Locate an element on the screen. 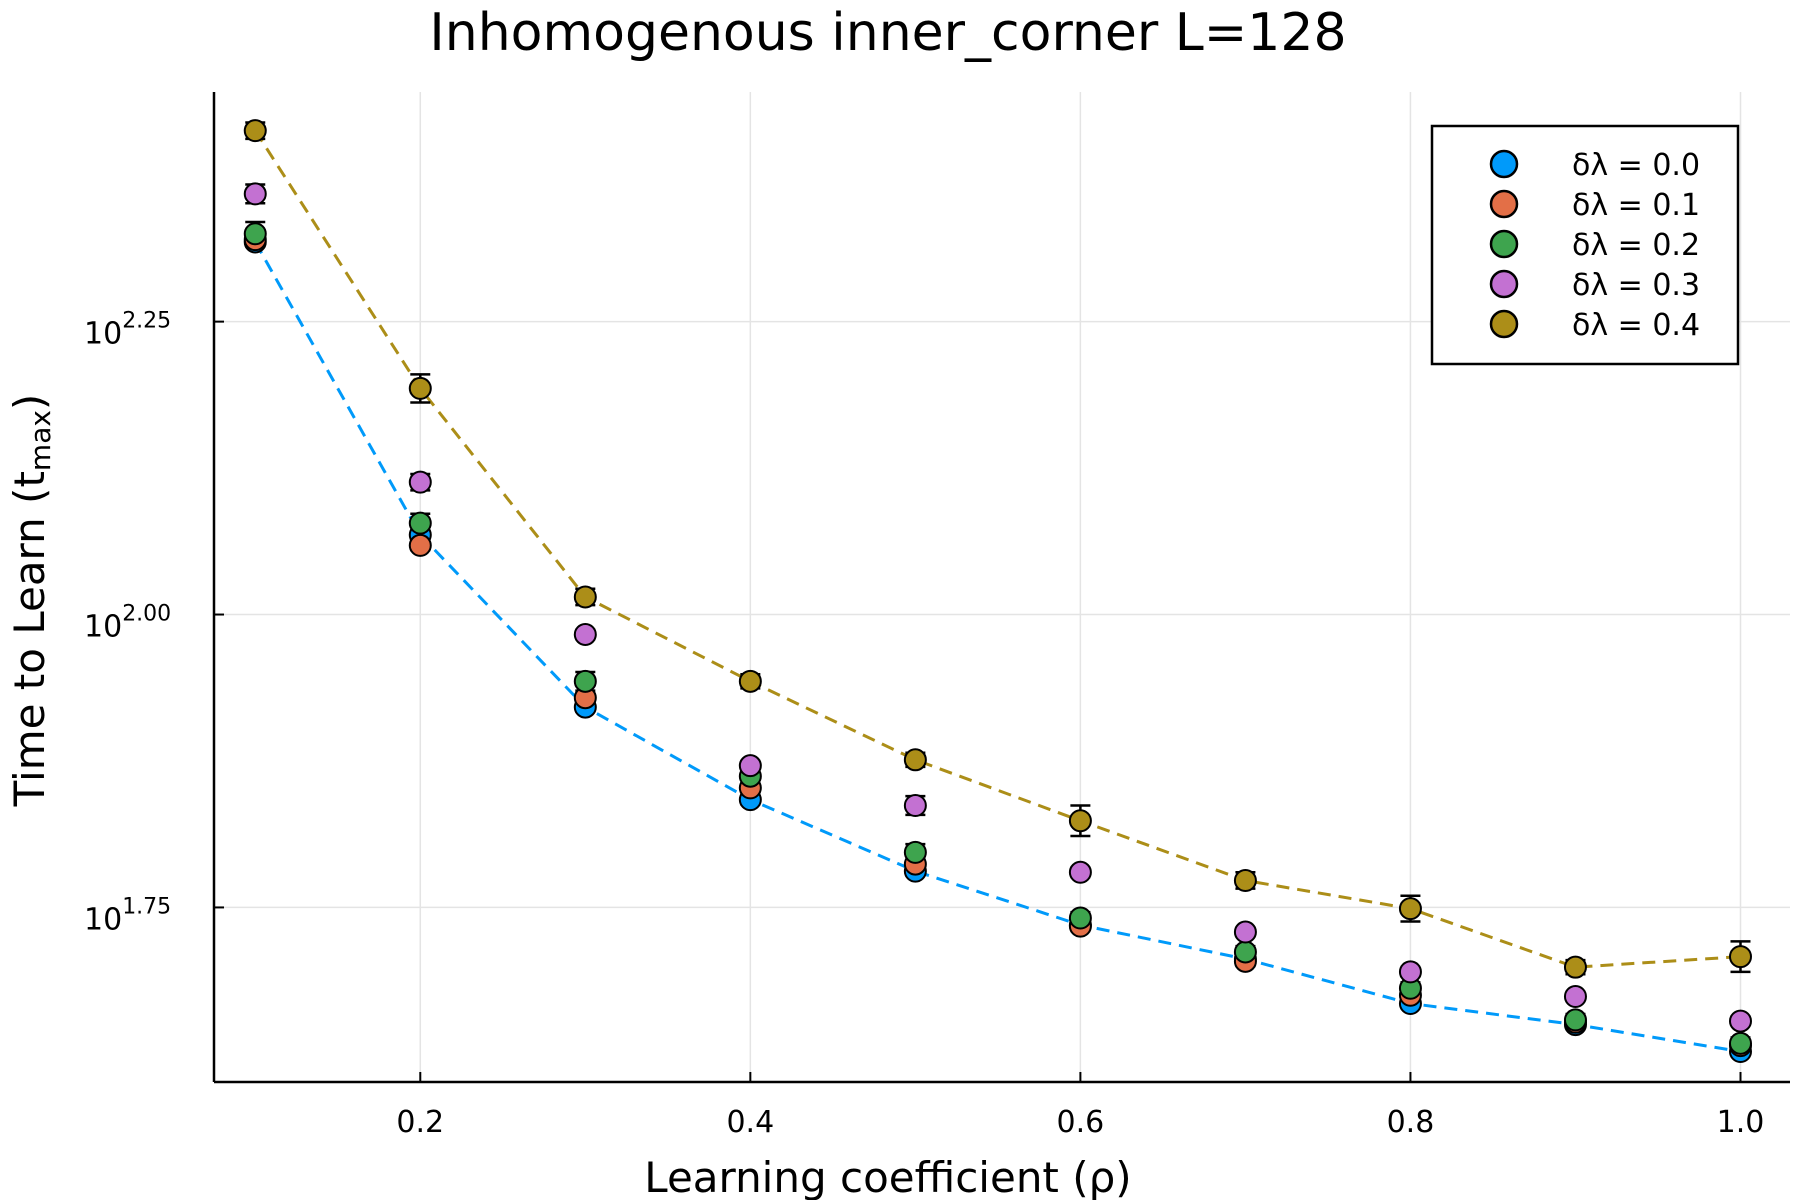  legend: δλ = 0.0 δλ = 0.1 δλ = 0.2 δλ = 0.3 δλ = 0.4 is located at coordinates (1585, 245).